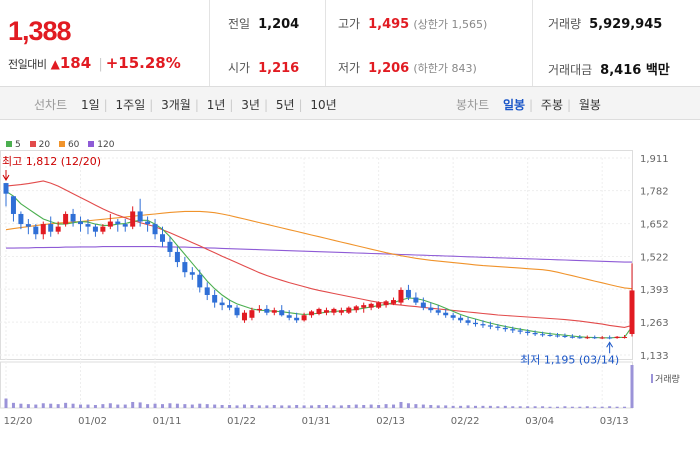 The image size is (700, 450). Describe the element at coordinates (130, 105) in the screenshot. I see `range-1w-button: 1주일` at that location.